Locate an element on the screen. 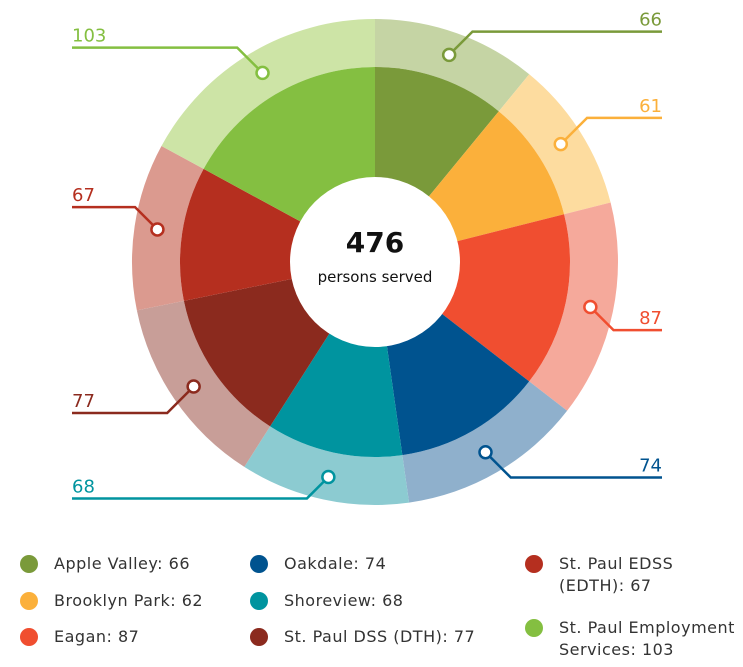  legend-label: Apple Valley: 66 is located at coordinates (122, 563).